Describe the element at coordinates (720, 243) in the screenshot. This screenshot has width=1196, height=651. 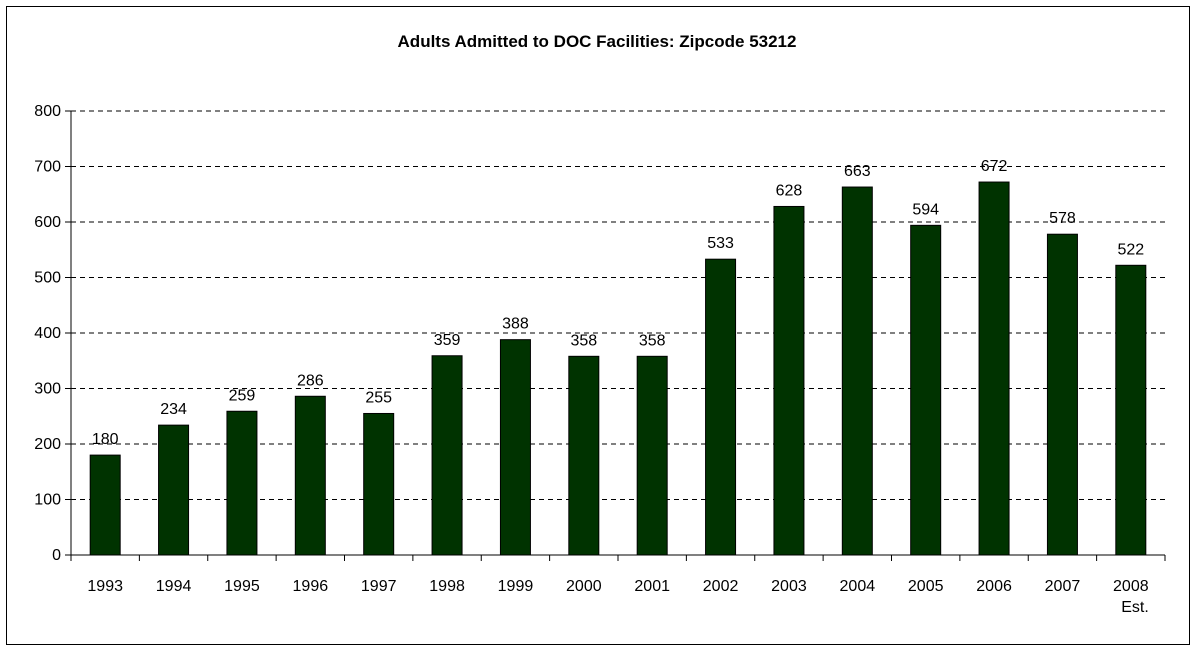
I see `data-label: 533` at that location.